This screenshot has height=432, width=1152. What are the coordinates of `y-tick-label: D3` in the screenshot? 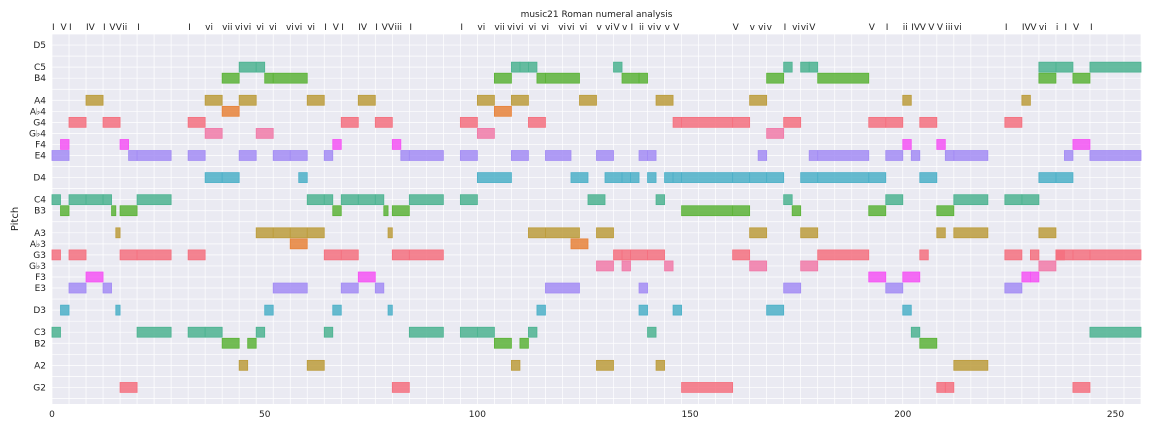 It's located at (39, 311).